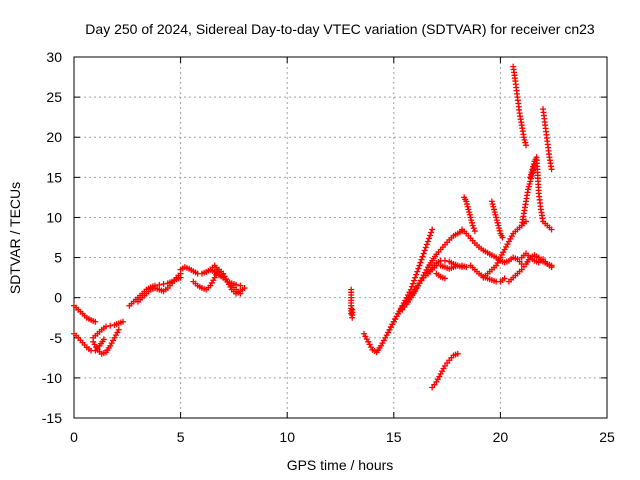  I want to click on y-tick-label: -10, so click(52, 378).